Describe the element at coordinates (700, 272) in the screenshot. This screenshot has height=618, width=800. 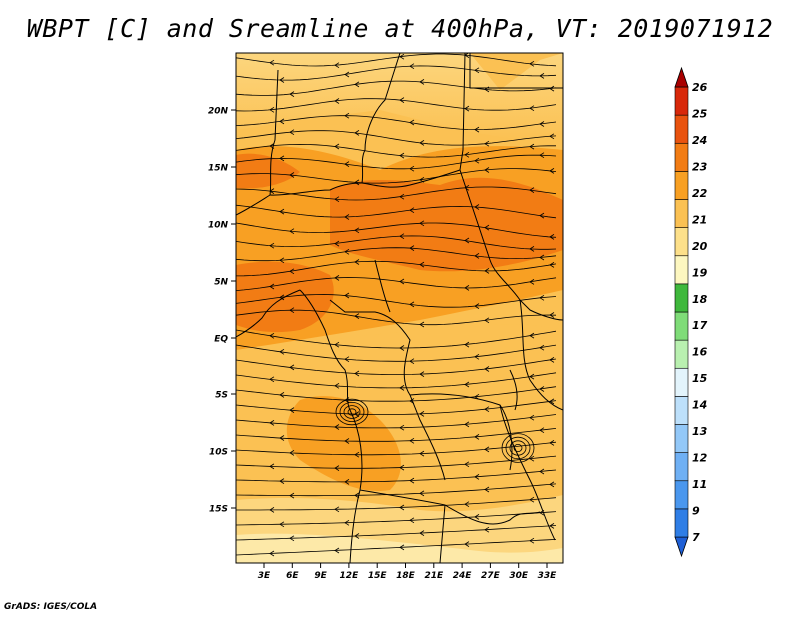
I see `colorbar-label: 19` at that location.